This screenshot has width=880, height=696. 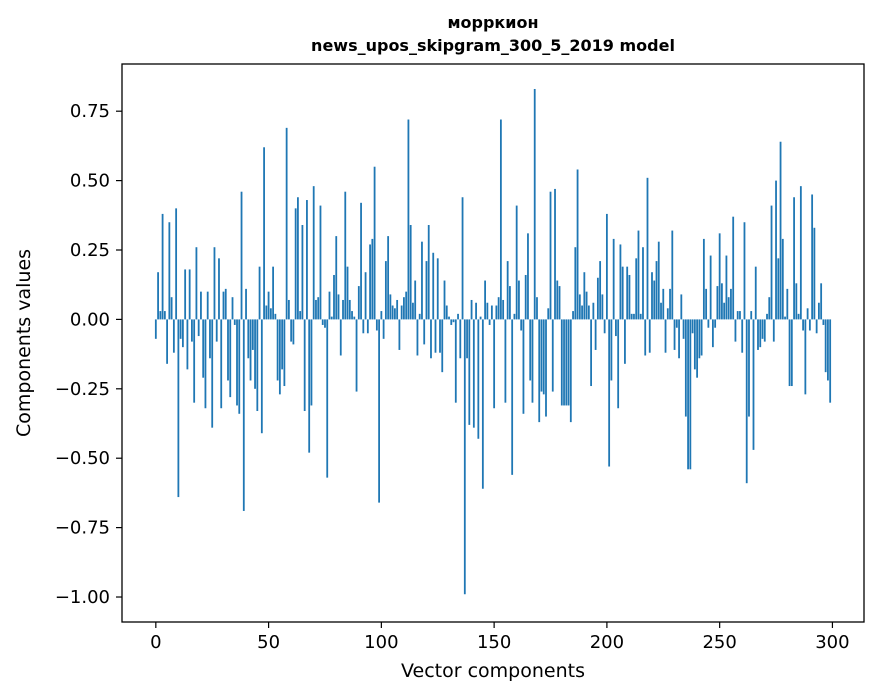 What do you see at coordinates (90, 181) in the screenshot?
I see `y-tick-label: 0.50` at bounding box center [90, 181].